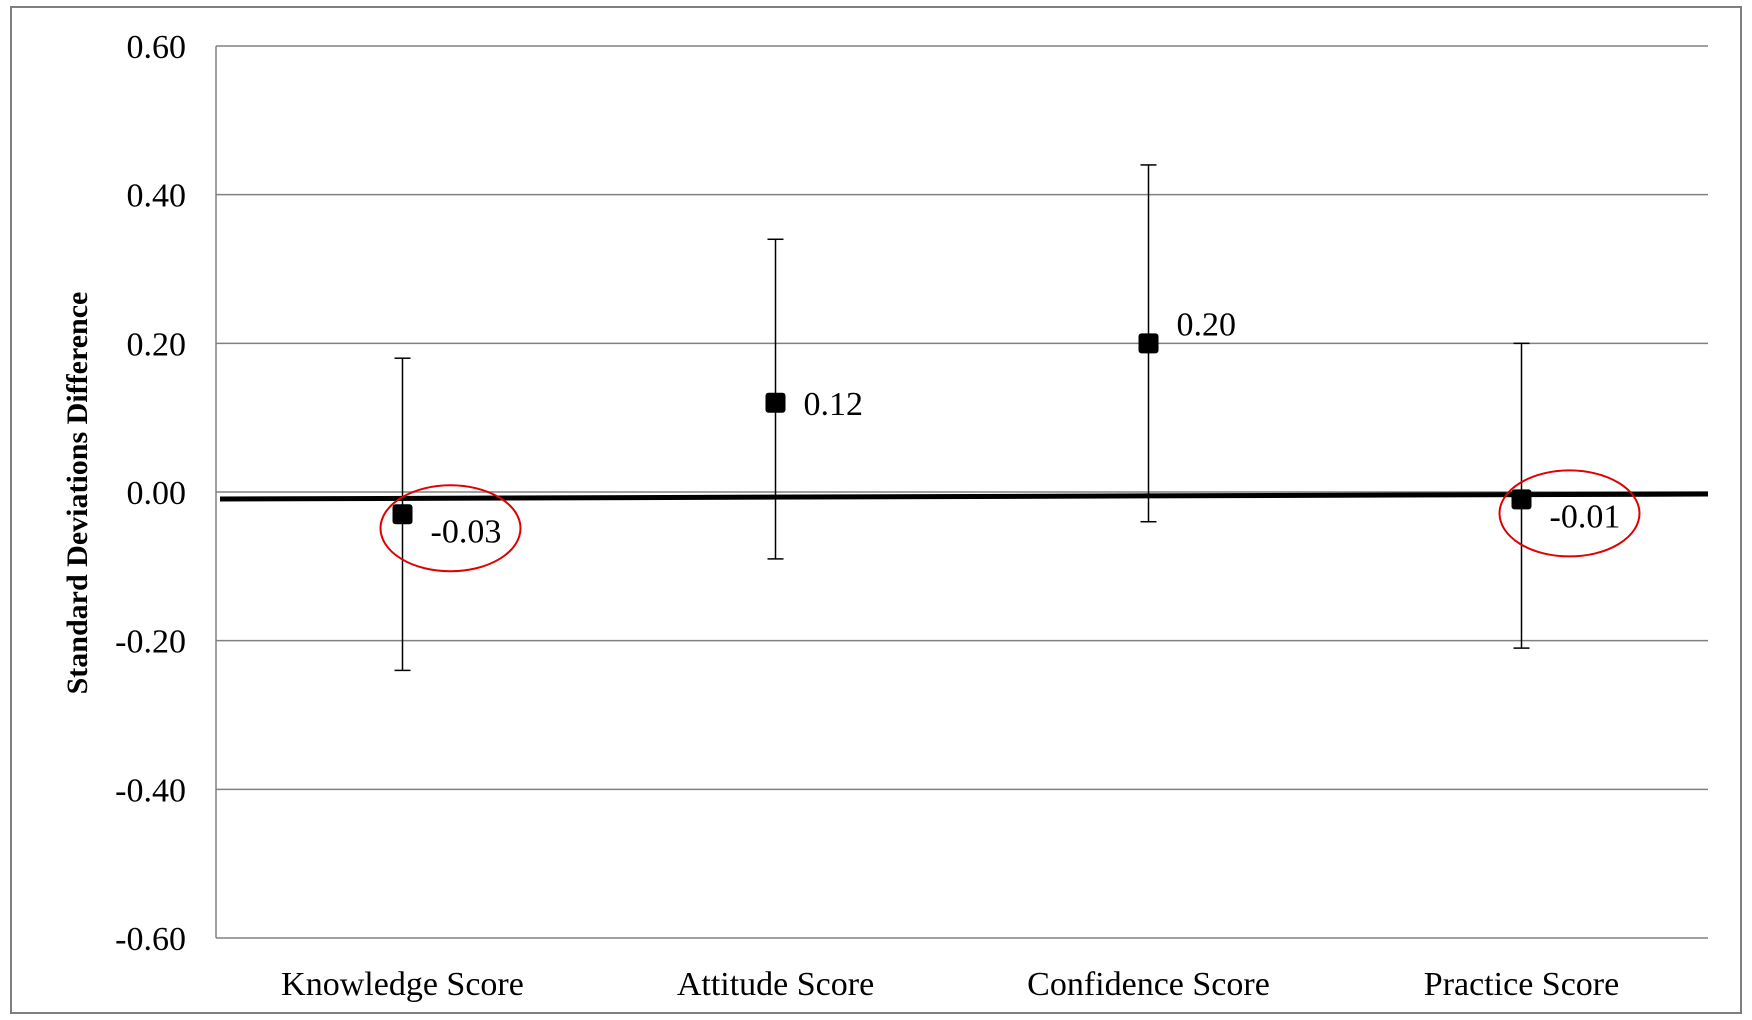  What do you see at coordinates (834, 404) in the screenshot?
I see `data-label: 0.12` at bounding box center [834, 404].